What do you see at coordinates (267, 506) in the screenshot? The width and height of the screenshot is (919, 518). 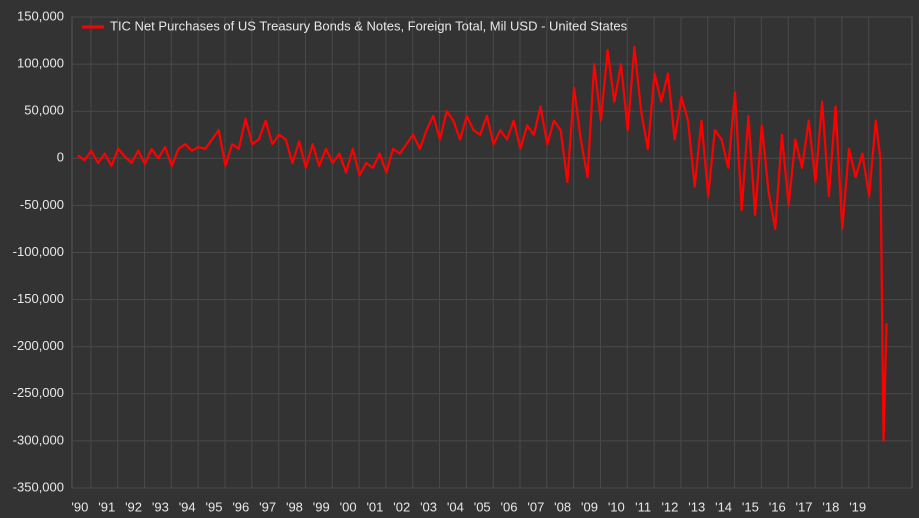 I see `x-tick-label: '97` at bounding box center [267, 506].